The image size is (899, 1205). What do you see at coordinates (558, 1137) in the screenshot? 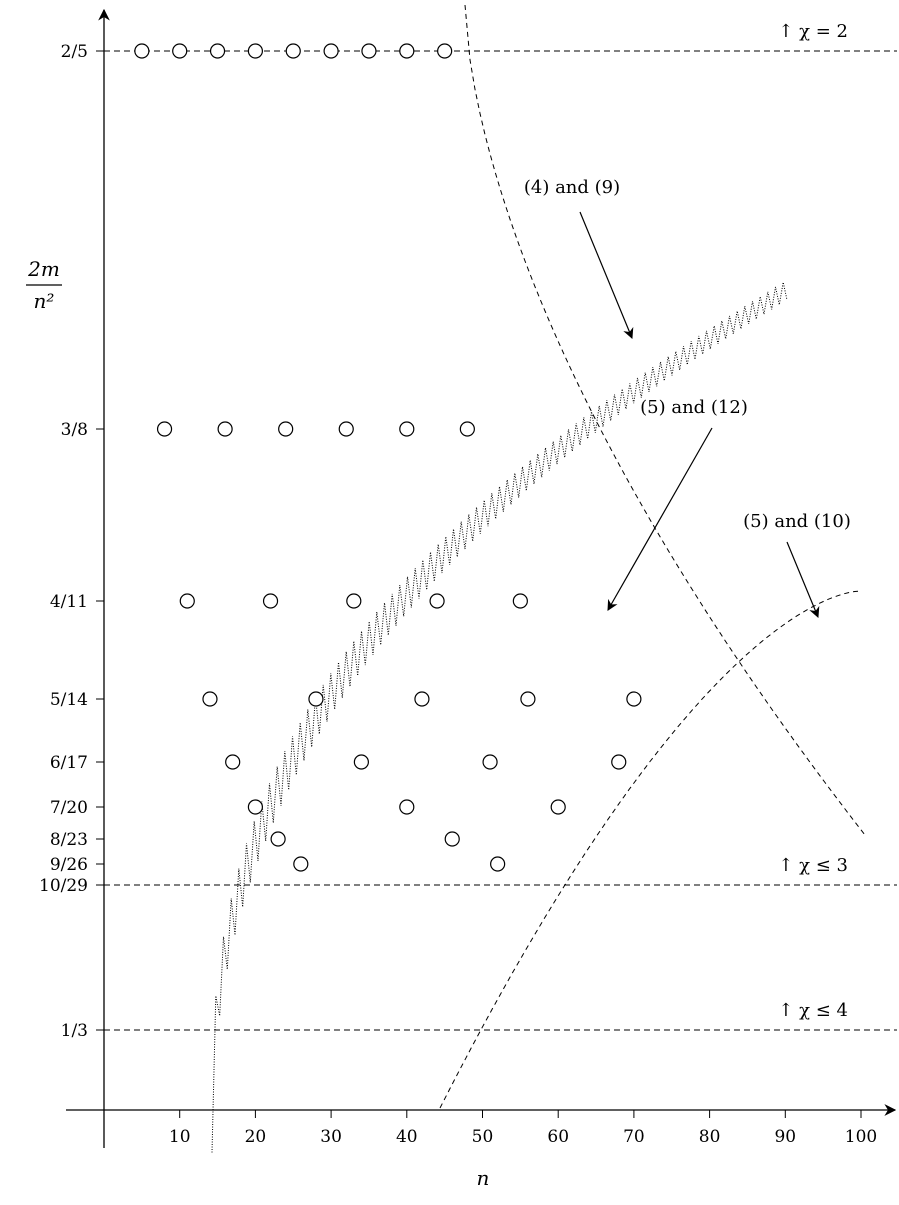
I see `x-tick-label: 60` at bounding box center [558, 1137].